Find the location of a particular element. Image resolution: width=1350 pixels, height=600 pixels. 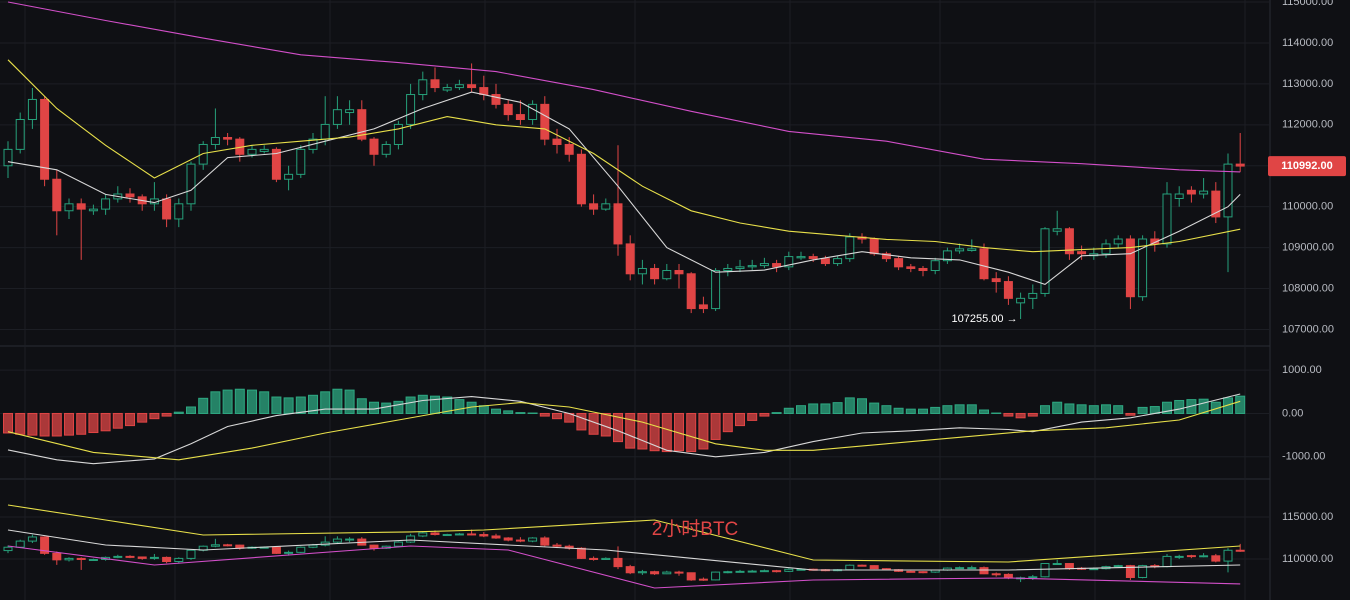

y-tick-label: 1000.00 is located at coordinates (1302, 370).